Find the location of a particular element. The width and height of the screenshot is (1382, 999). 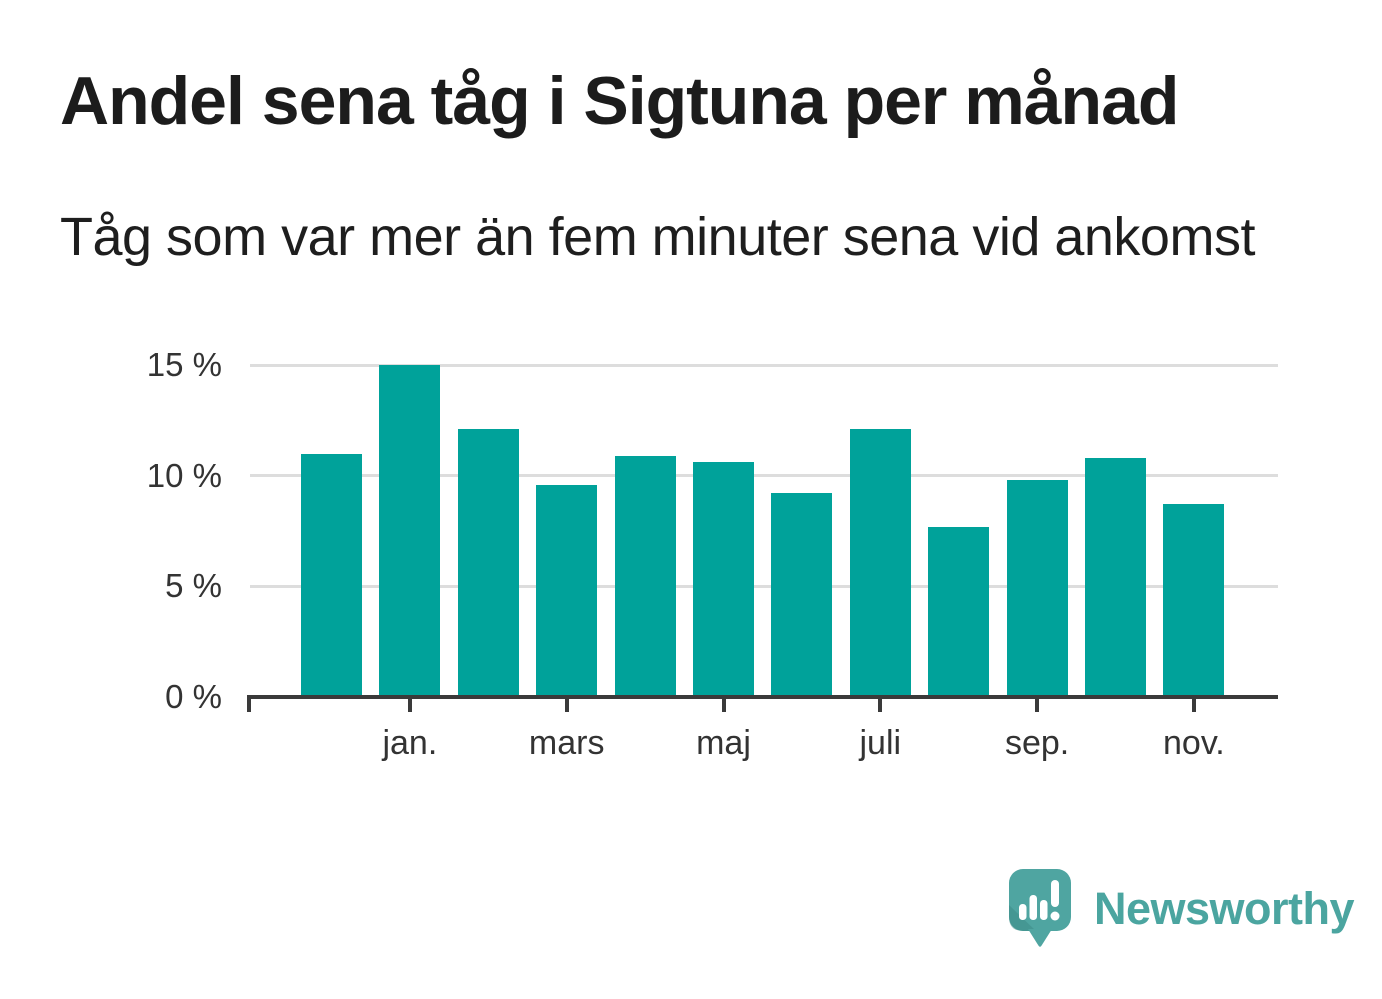

y-tick-label: 5 % is located at coordinates (193, 586).